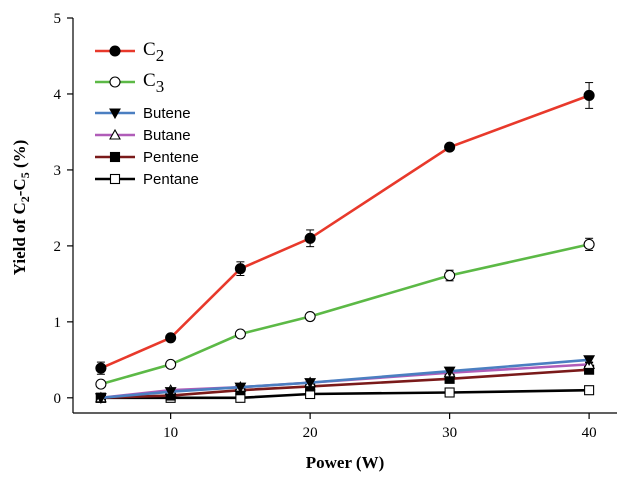 The height and width of the screenshot is (480, 630). Describe the element at coordinates (58, 399) in the screenshot. I see `y-tick-label: 0` at that location.